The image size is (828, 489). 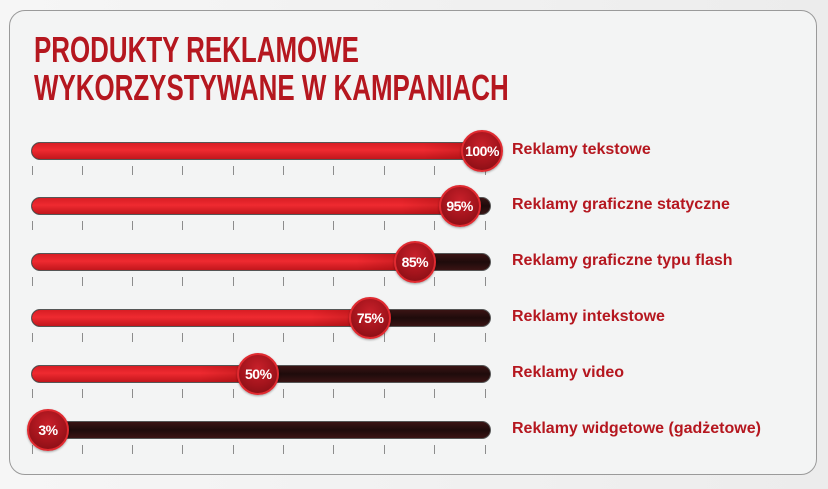 What do you see at coordinates (258, 374) in the screenshot?
I see `value-badge: 50%` at bounding box center [258, 374].